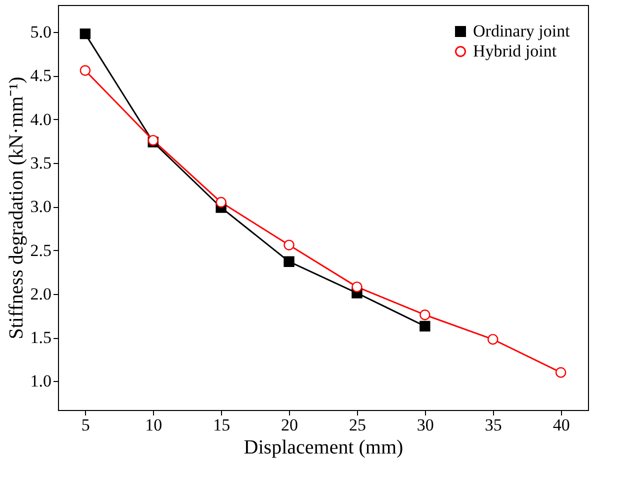  What do you see at coordinates (41, 32) in the screenshot?
I see `y-tick-label: 5.0` at bounding box center [41, 32].